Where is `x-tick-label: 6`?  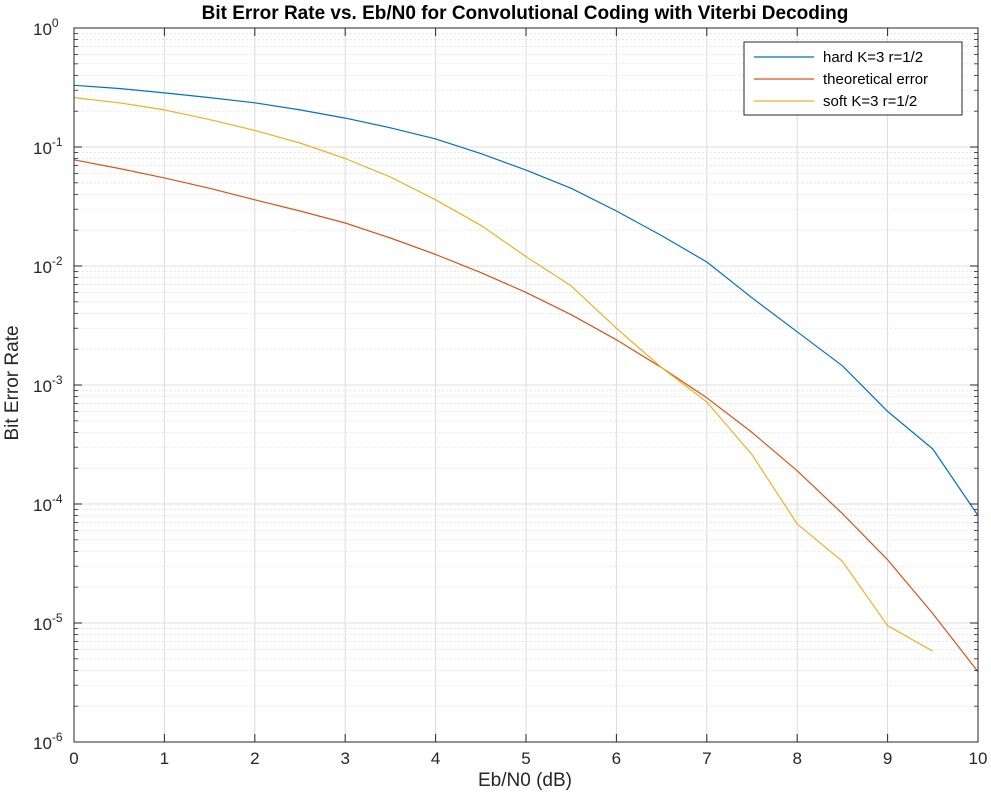 x-tick-label: 6 is located at coordinates (616, 758).